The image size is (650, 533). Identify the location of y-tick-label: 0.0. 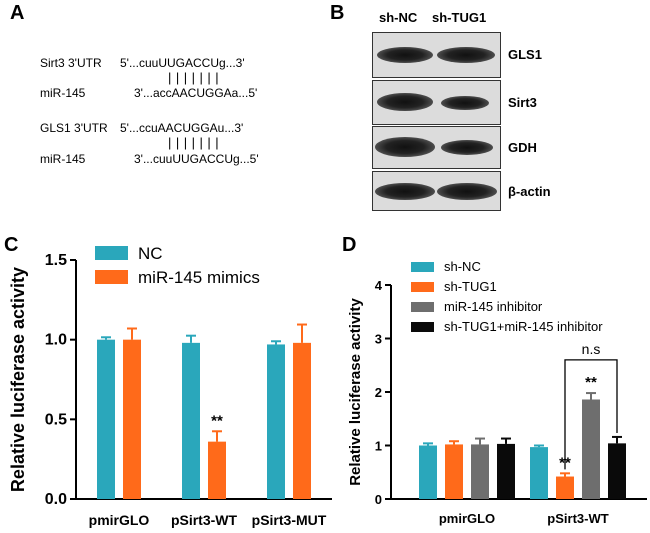
(56, 499).